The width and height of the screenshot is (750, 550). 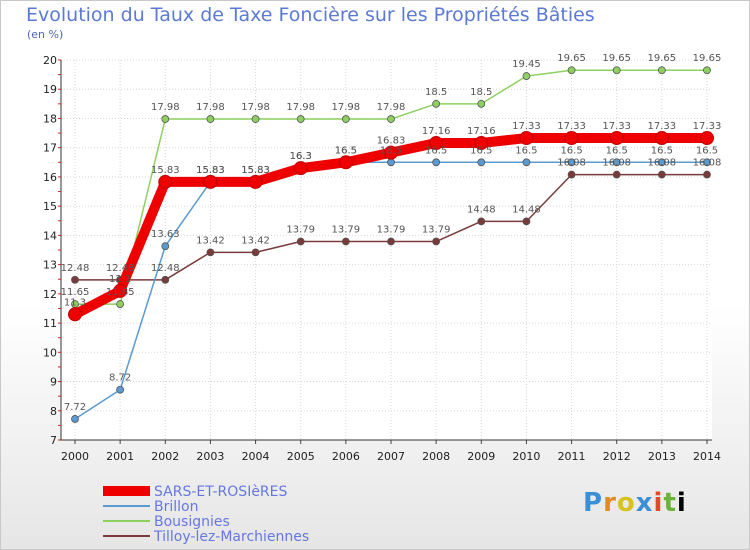 What do you see at coordinates (481, 209) in the screenshot?
I see `data-label: 14.48` at bounding box center [481, 209].